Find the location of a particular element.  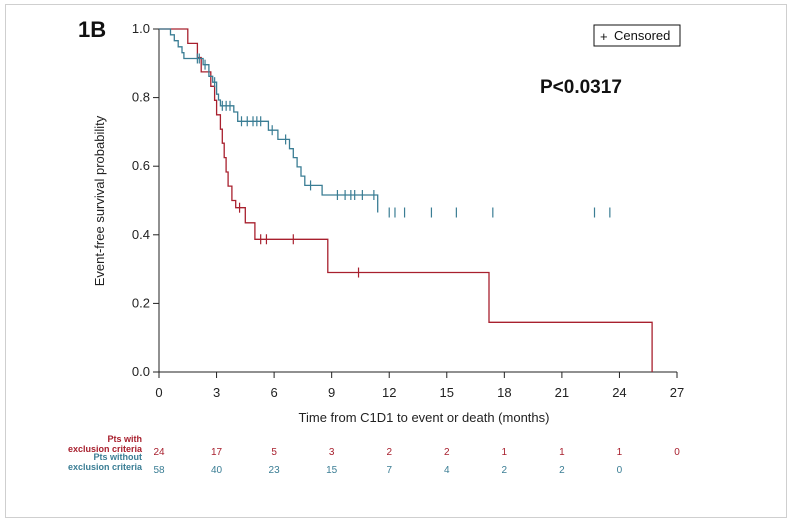

legend-censored-label: Censored is located at coordinates (642, 35).